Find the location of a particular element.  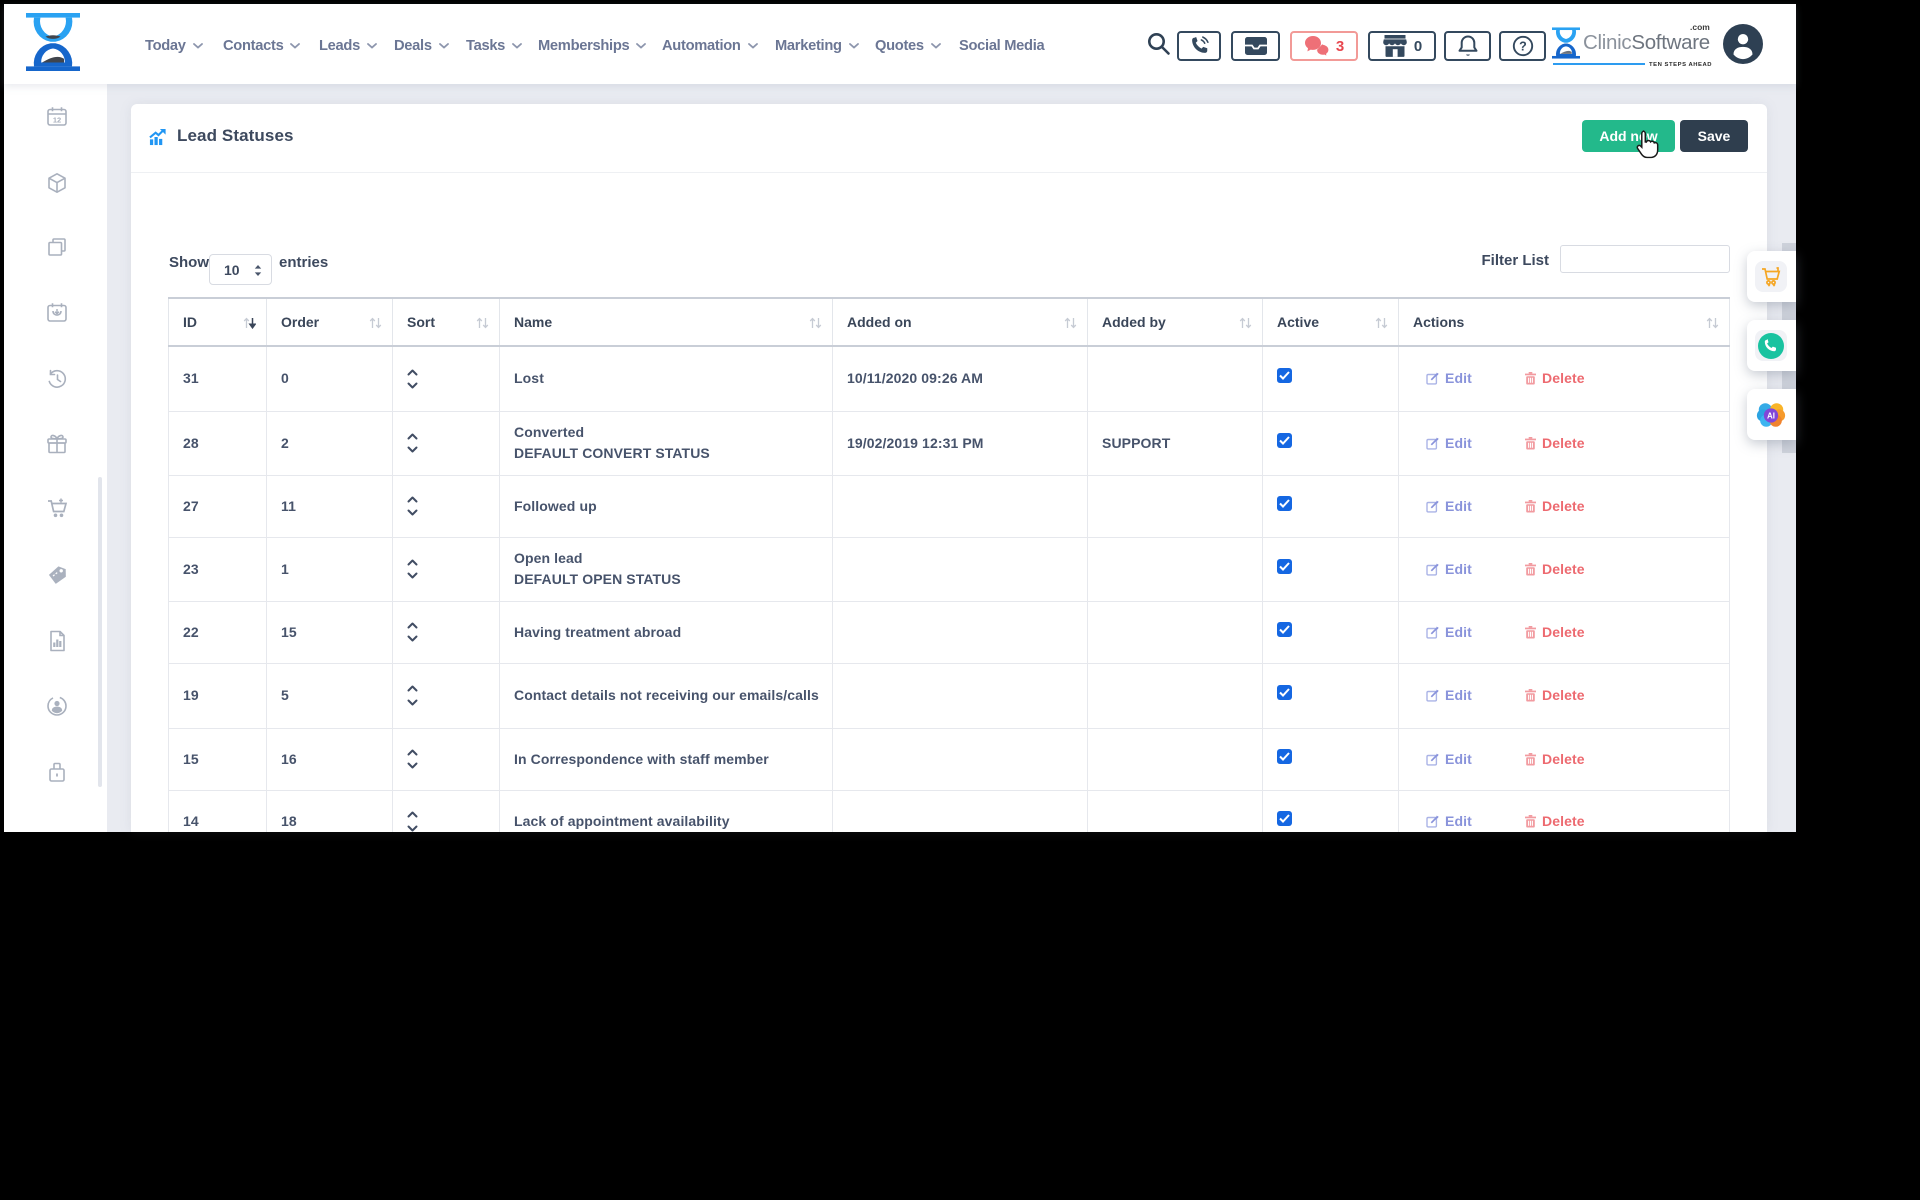

svg-text: 12 is located at coordinates (57, 120).